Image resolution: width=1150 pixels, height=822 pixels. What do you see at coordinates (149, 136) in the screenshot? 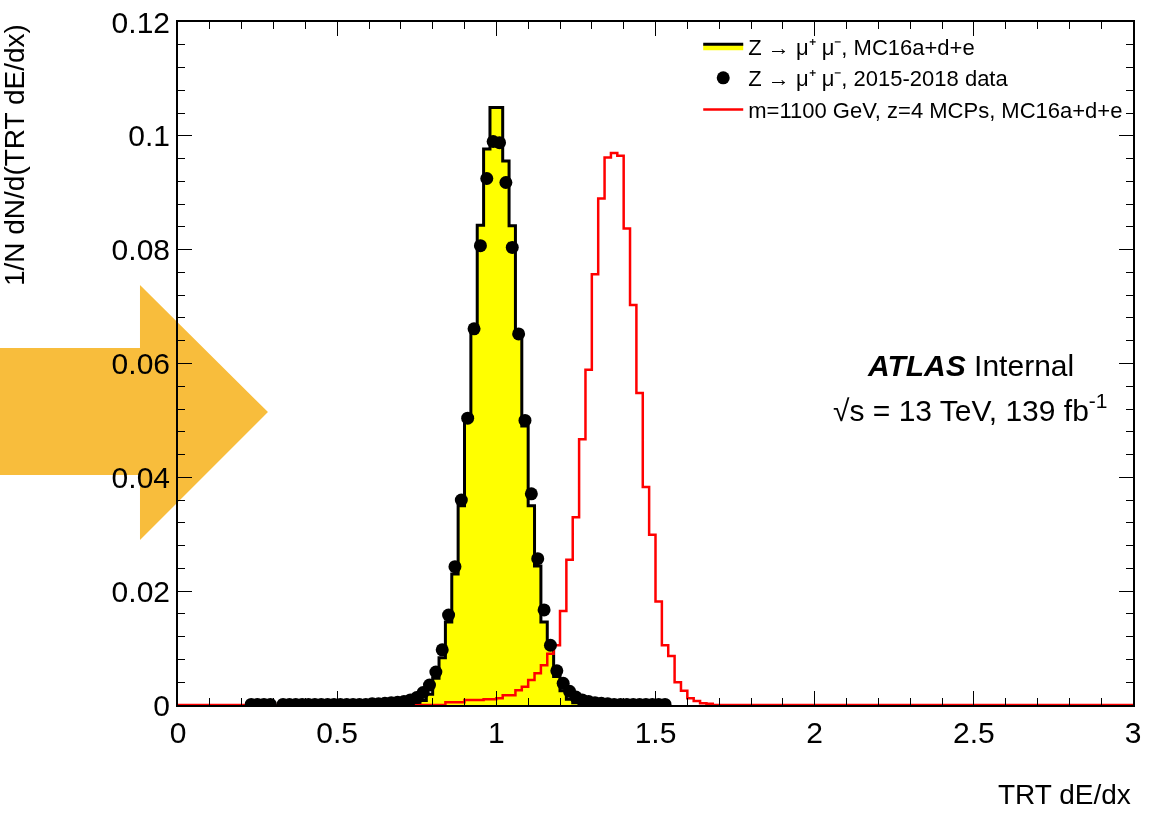
I see `y-tick-label: 0.1` at bounding box center [149, 136].